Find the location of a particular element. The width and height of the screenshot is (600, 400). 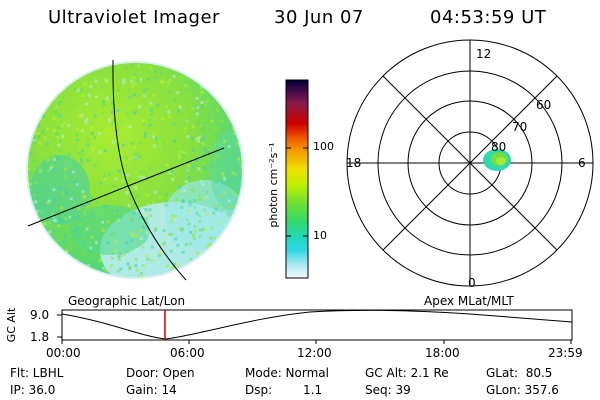

status-dsp-value: 1.1 is located at coordinates (313, 390).